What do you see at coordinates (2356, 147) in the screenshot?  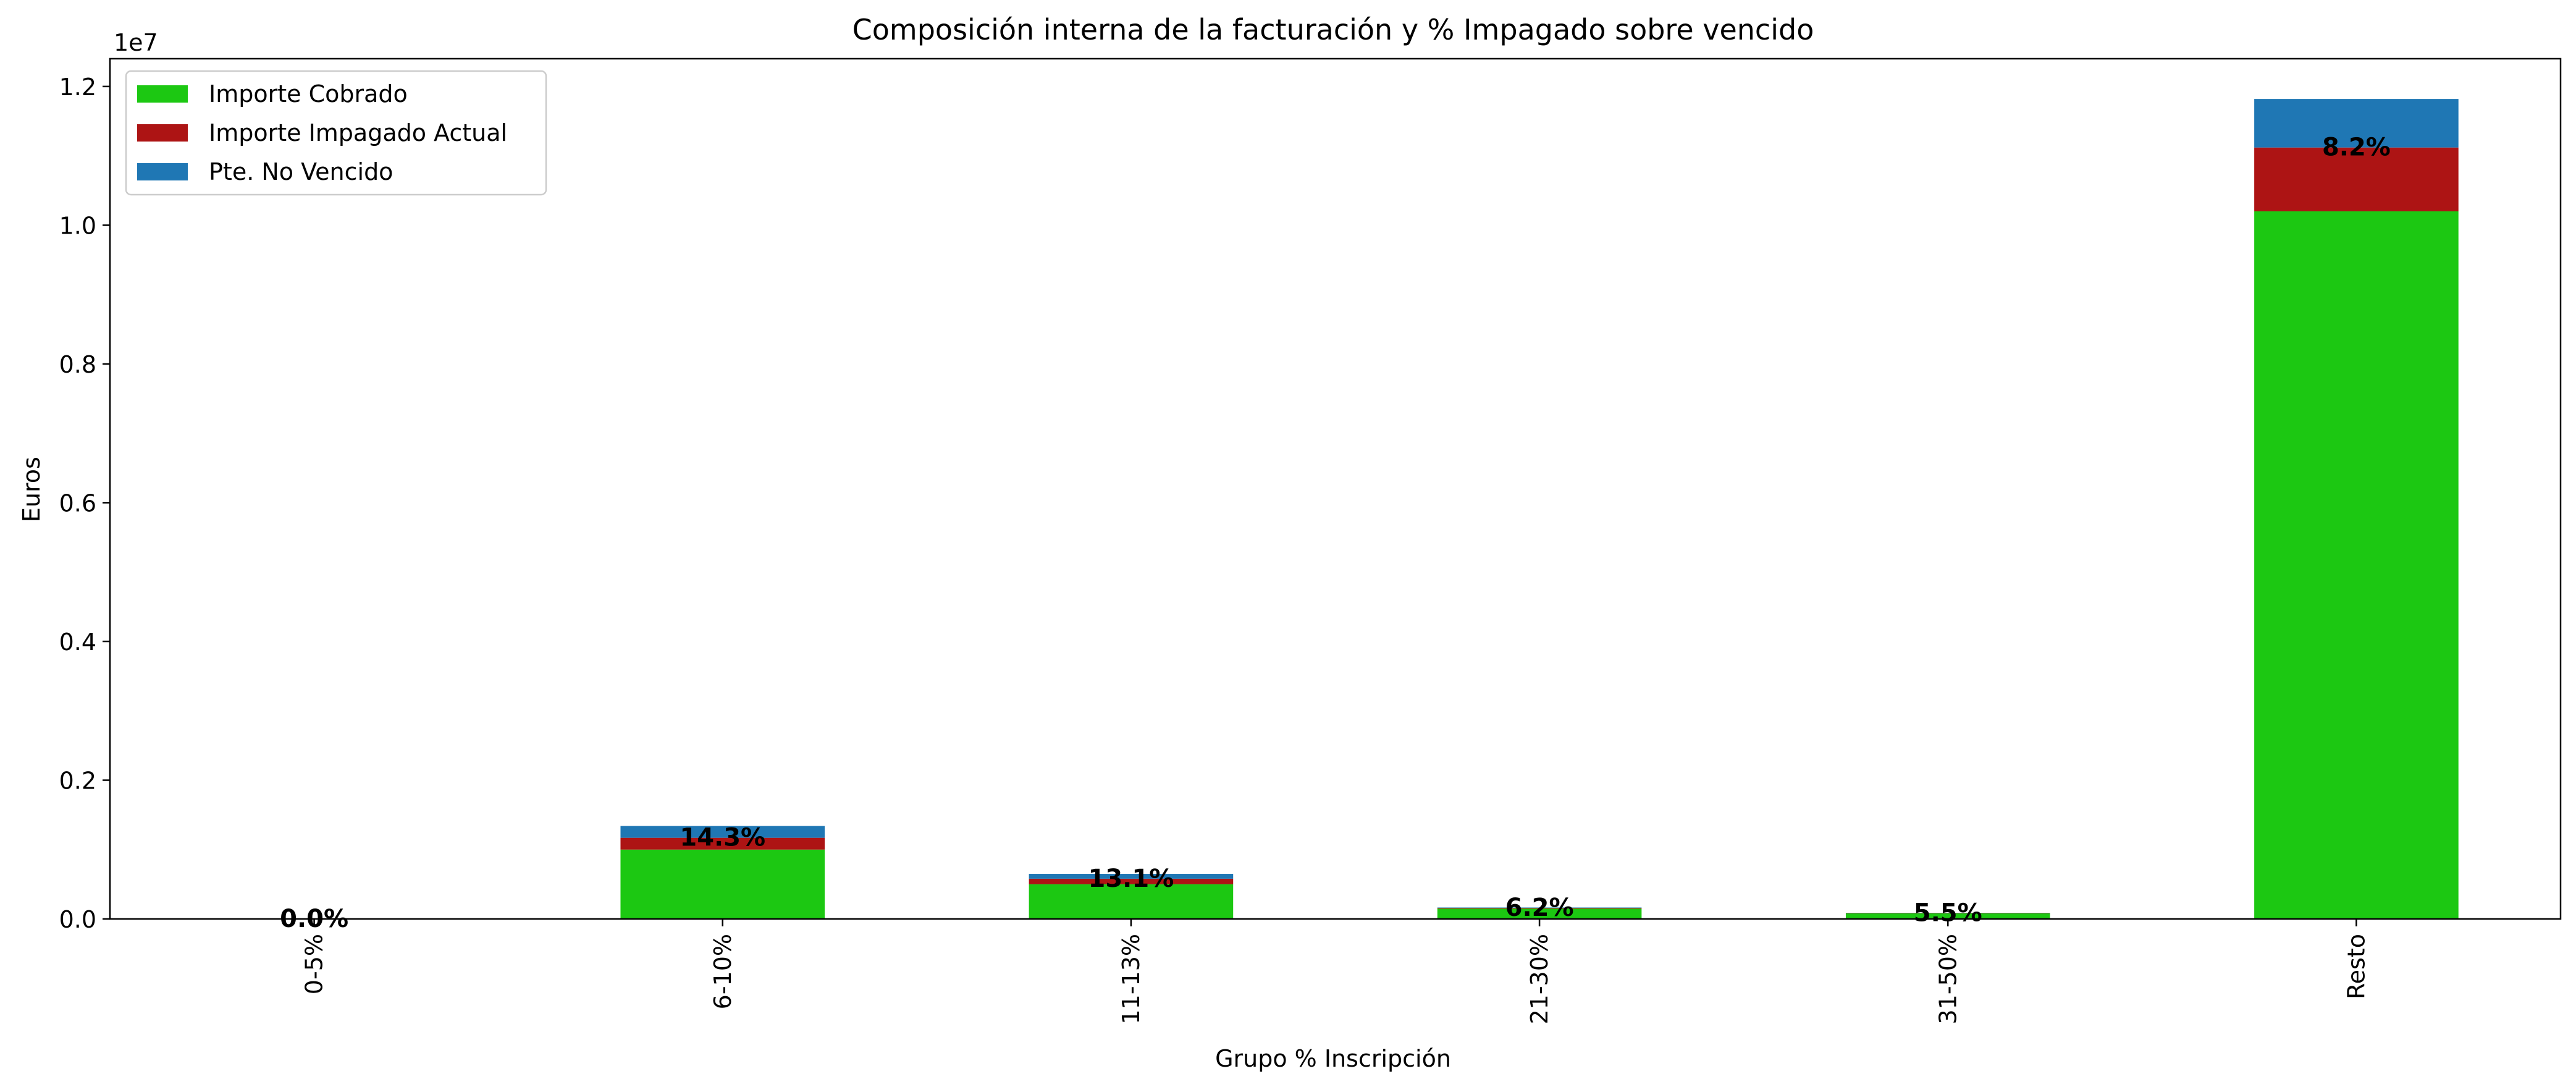 I see `bar-annotation: 8.2%` at bounding box center [2356, 147].